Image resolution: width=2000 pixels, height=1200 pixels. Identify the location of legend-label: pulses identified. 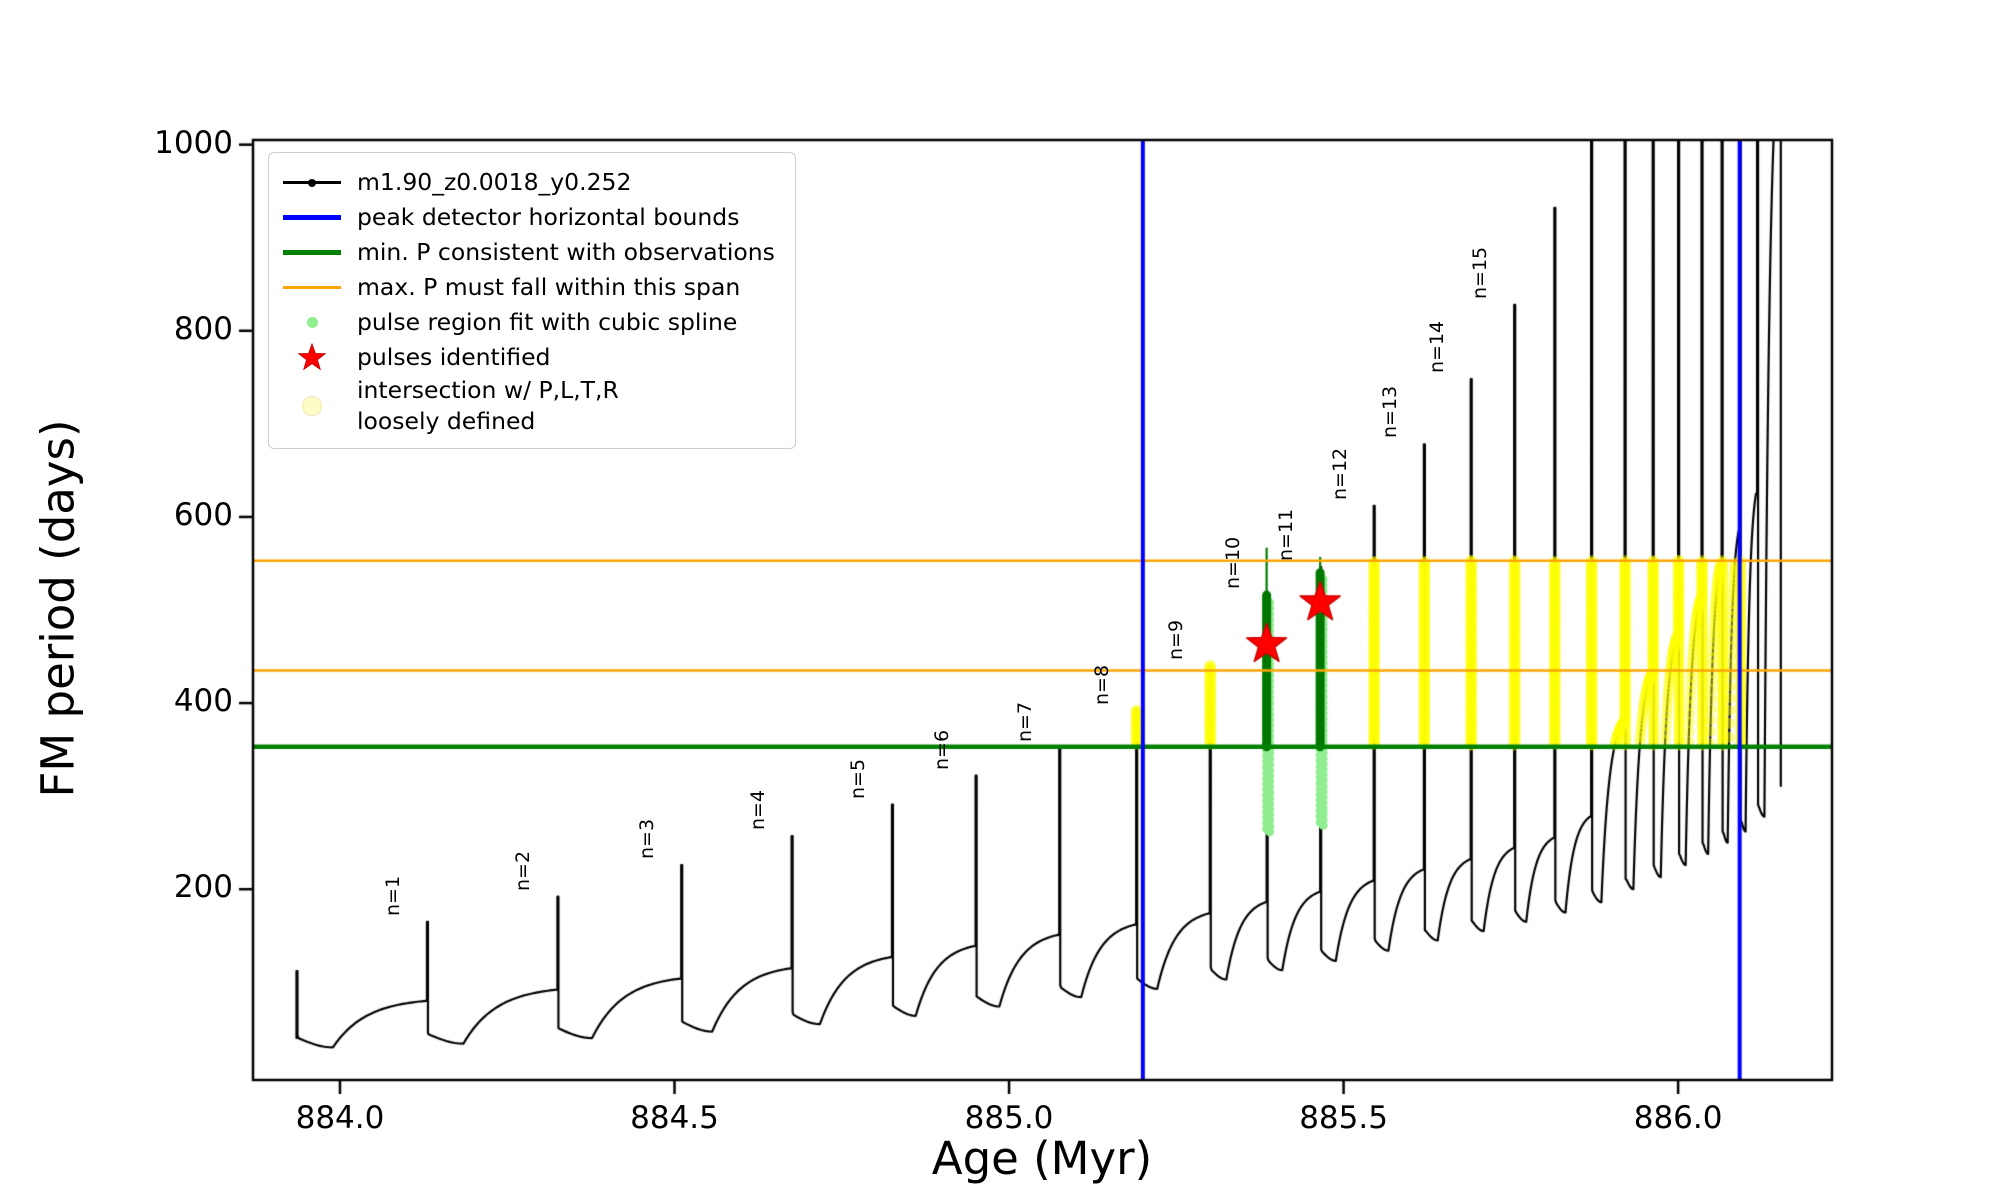
(454, 357).